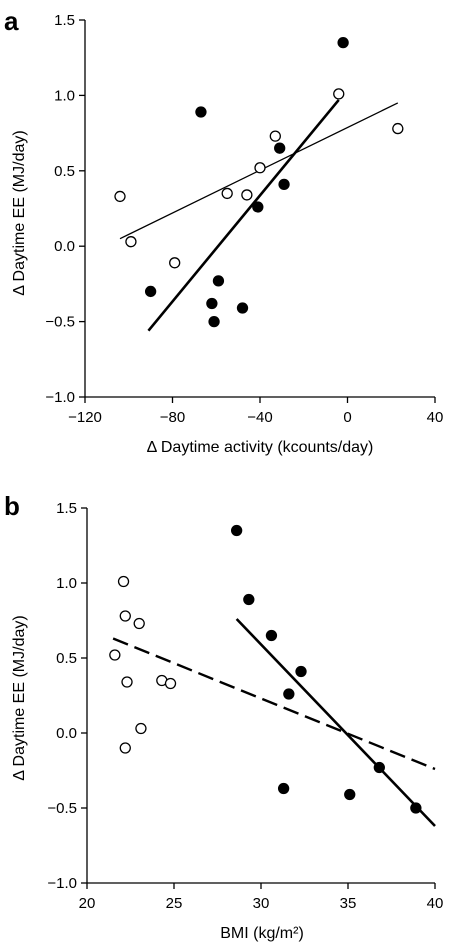 This screenshot has height=947, width=450. What do you see at coordinates (243, 215) in the screenshot?
I see `panel-a-thick-fit-line` at bounding box center [243, 215].